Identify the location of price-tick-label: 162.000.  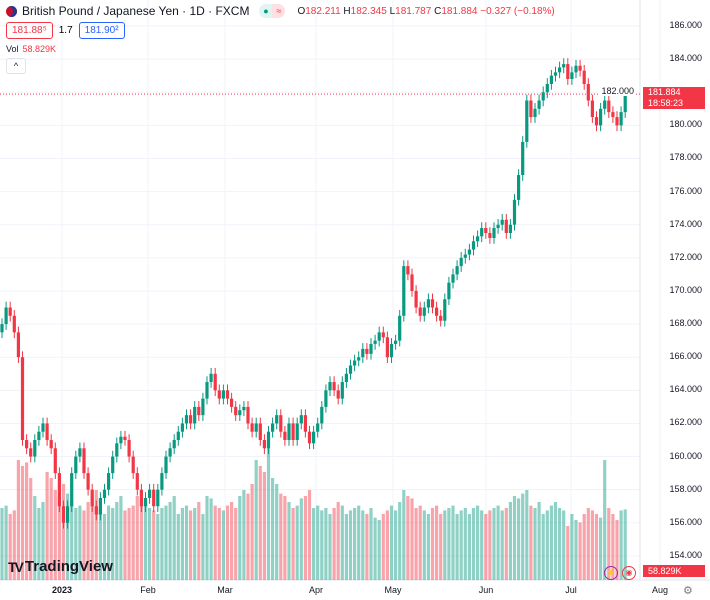
(685, 422).